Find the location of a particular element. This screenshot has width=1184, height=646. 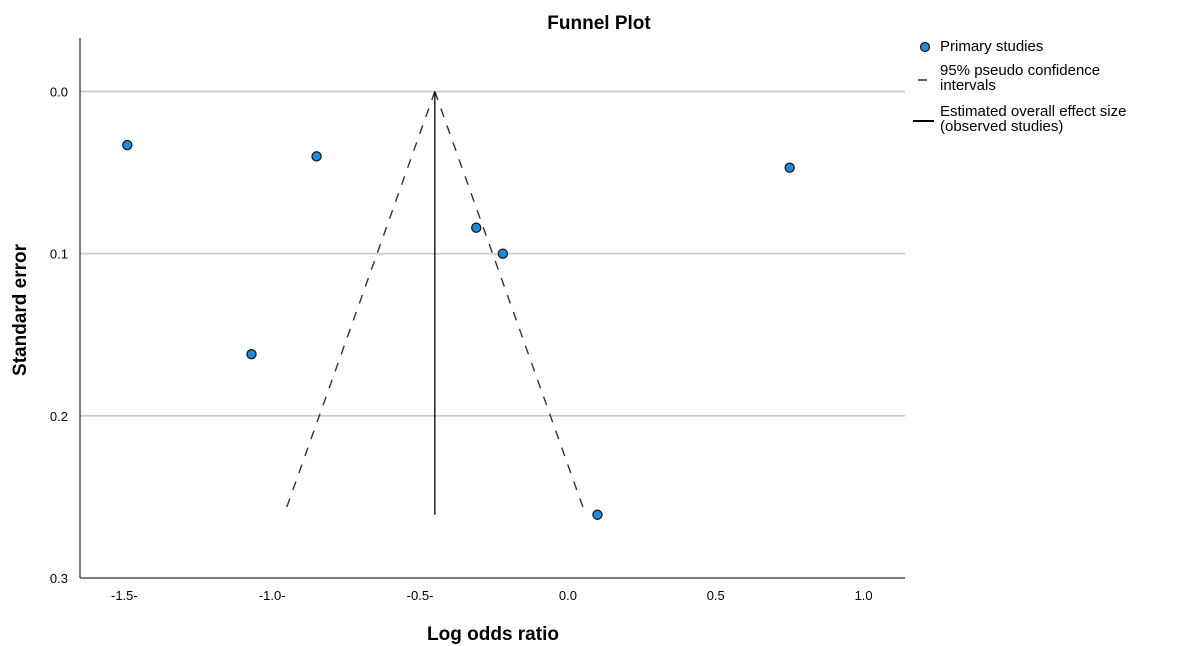

y-axis-title: Standard error is located at coordinates (20, 309).